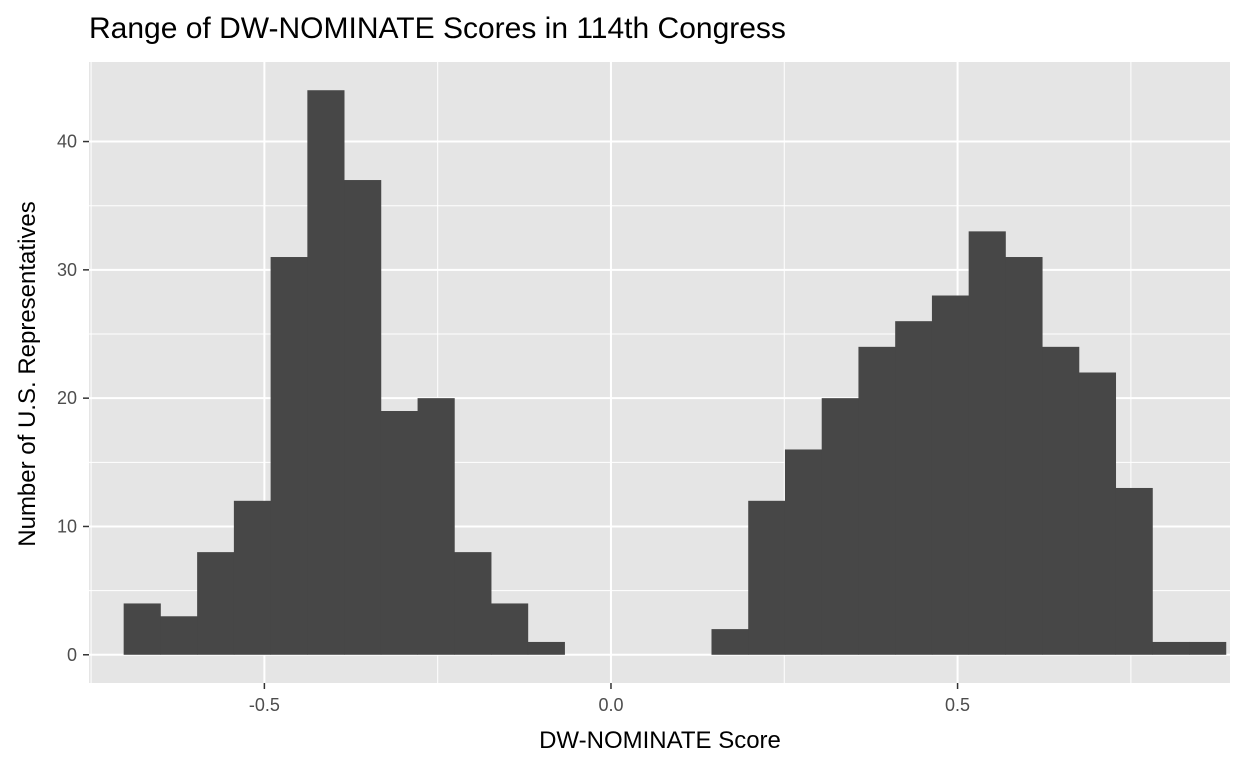 Image resolution: width=1248 pixels, height=768 pixels. Describe the element at coordinates (264, 705) in the screenshot. I see `x-tick-label: -0.5` at that location.